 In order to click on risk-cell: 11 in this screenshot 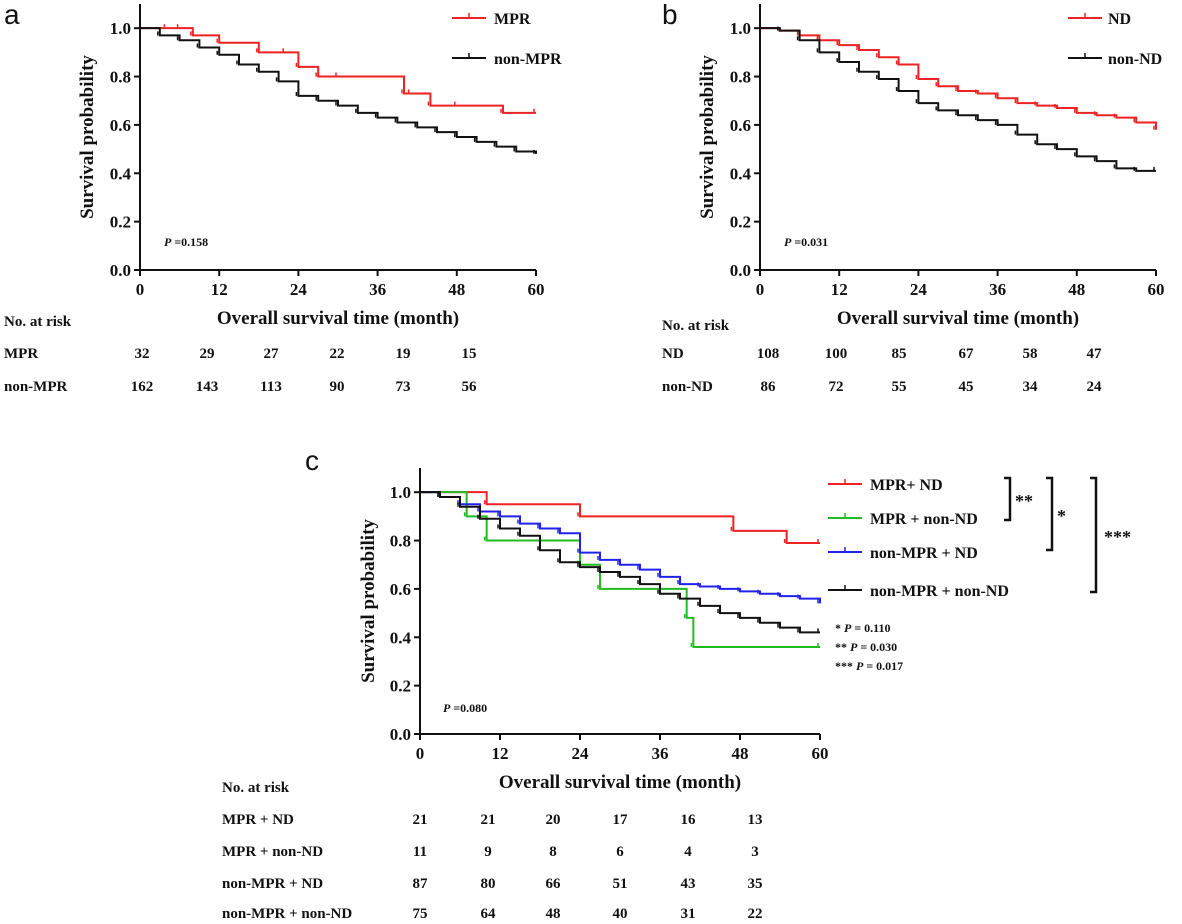, I will do `click(420, 852)`.